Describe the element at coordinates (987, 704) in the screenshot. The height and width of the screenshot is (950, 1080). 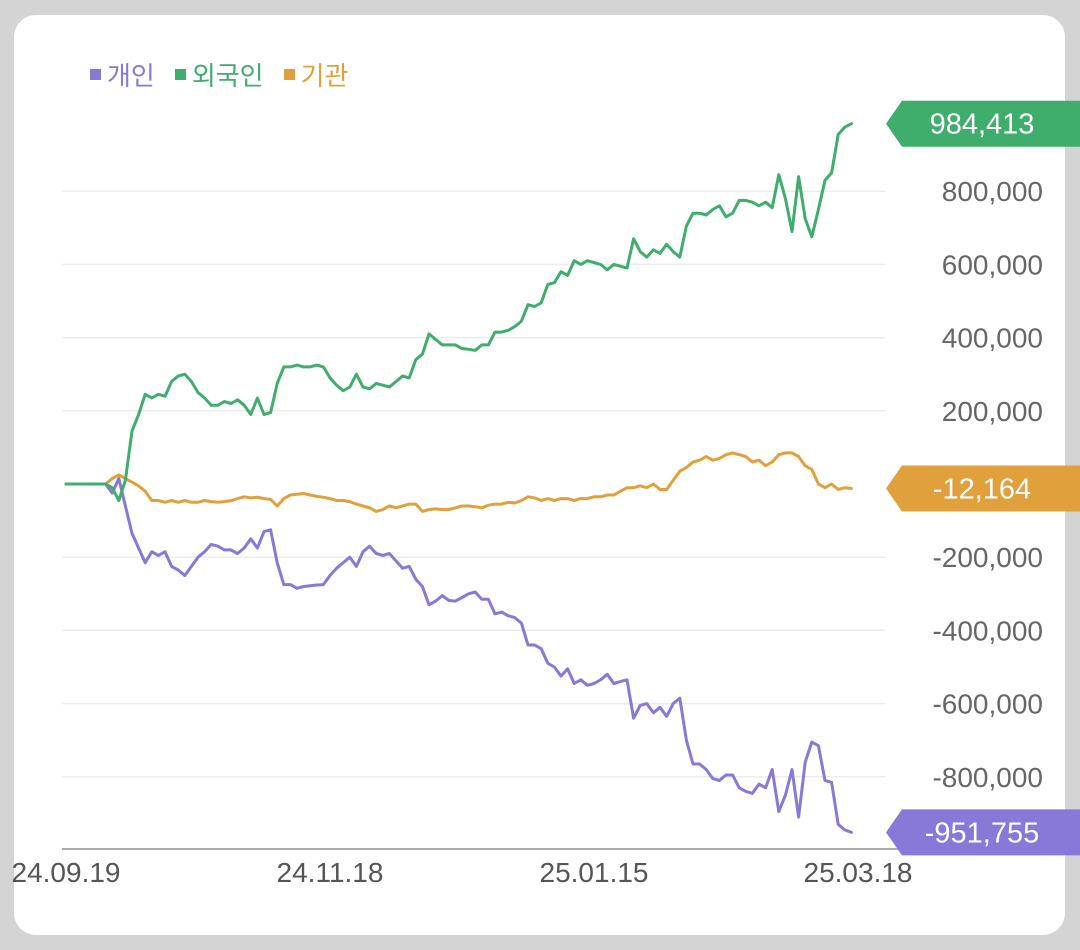
I see `y-tick-label: -600,000` at that location.